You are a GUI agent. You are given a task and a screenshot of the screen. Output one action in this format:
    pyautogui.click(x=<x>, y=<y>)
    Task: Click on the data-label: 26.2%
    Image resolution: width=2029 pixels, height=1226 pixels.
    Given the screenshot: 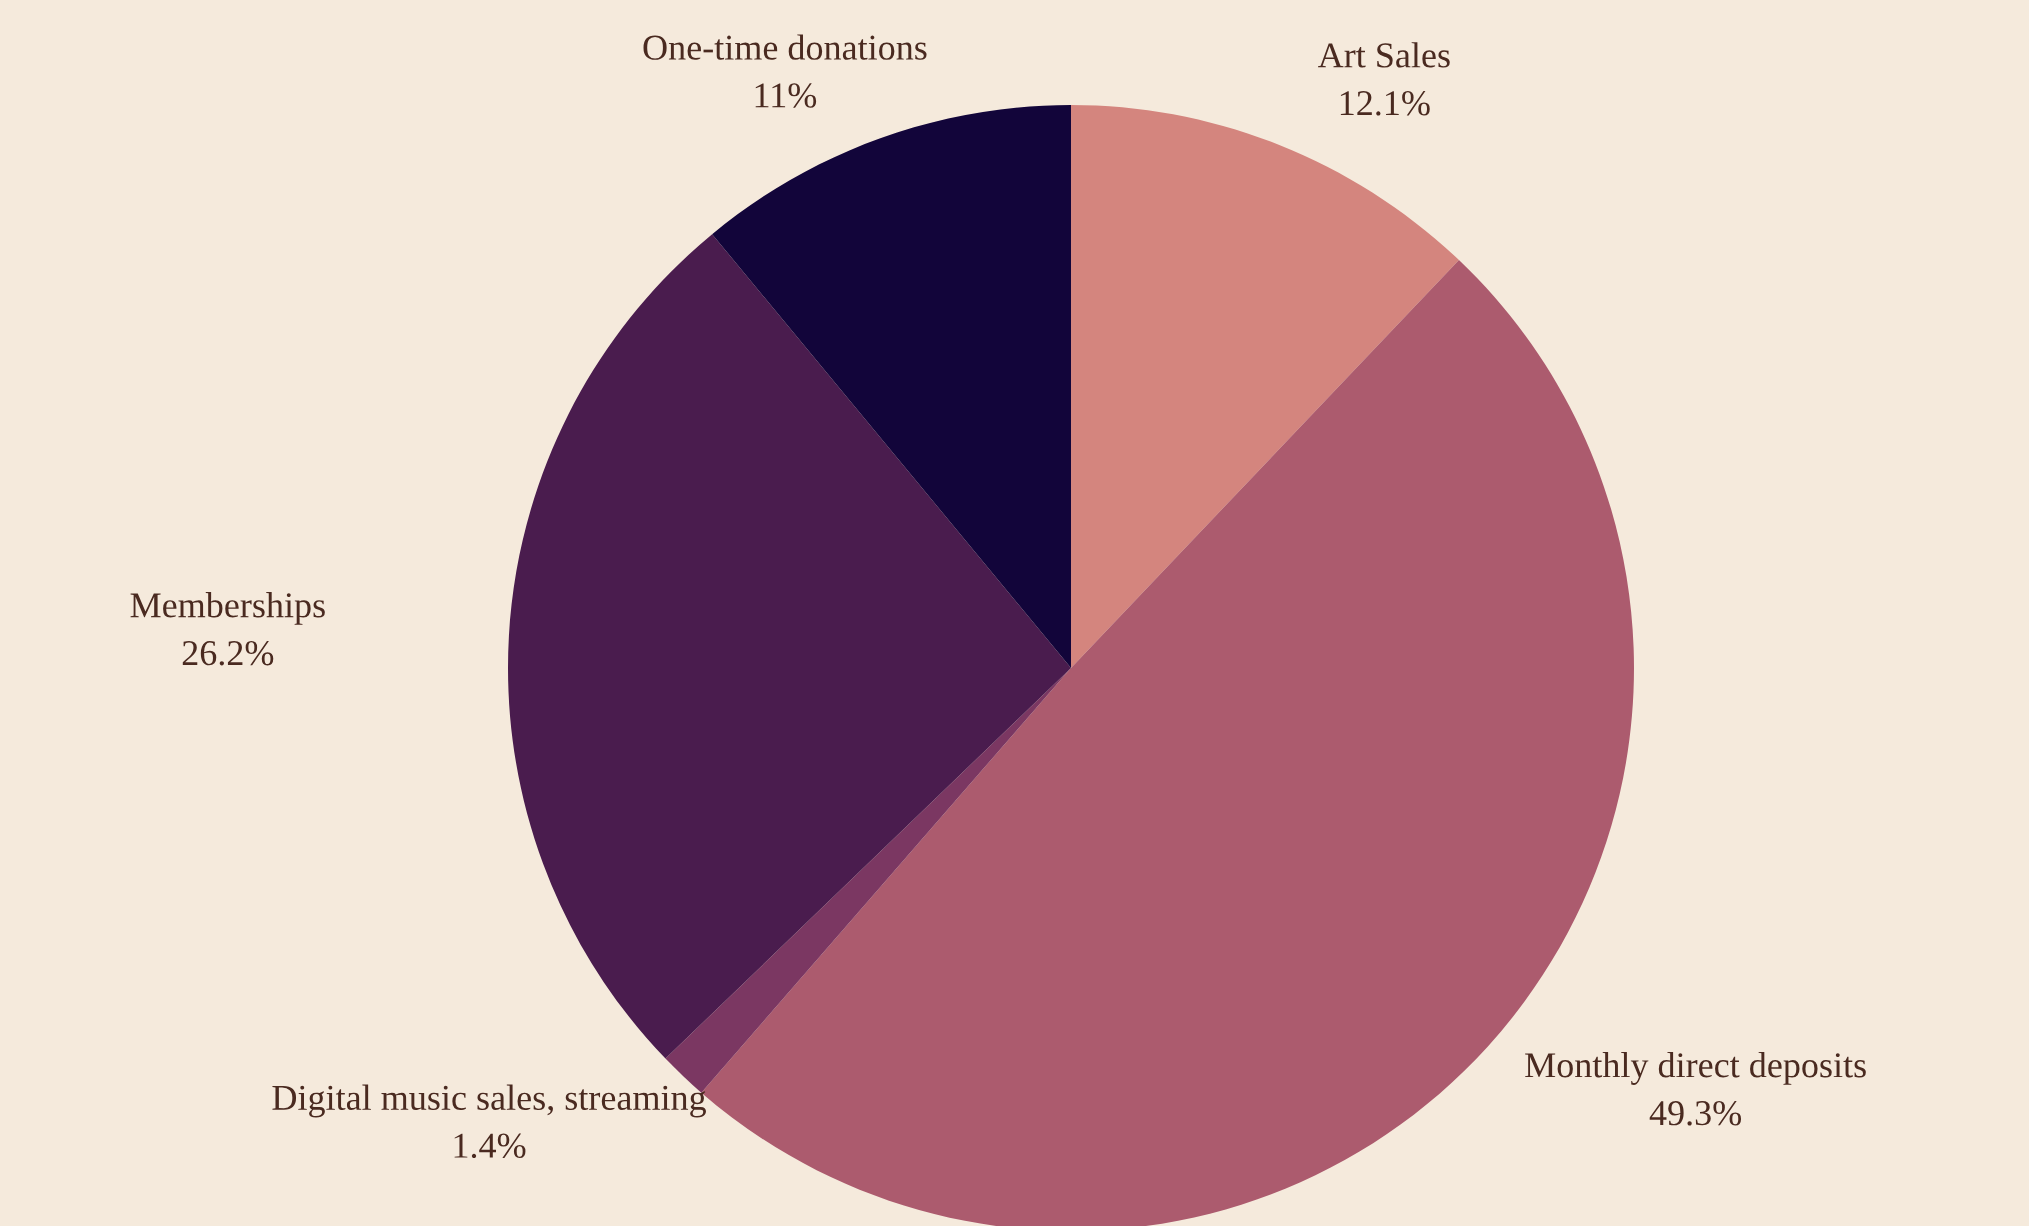 What is the action you would take?
    pyautogui.click(x=228, y=653)
    